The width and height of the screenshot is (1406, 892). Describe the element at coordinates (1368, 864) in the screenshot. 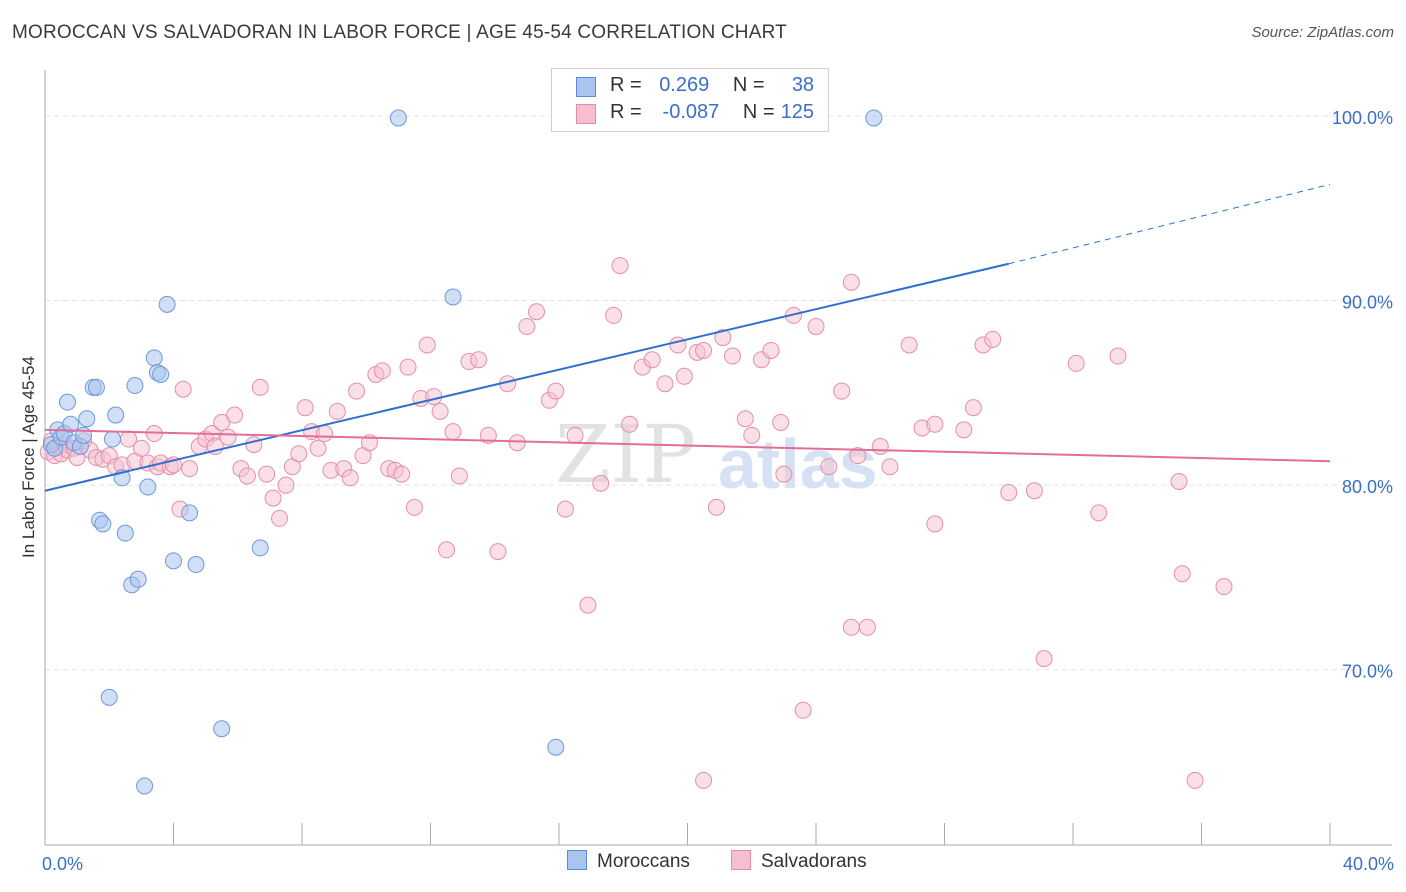

I see `x-tick-label: 40.0%` at that location.